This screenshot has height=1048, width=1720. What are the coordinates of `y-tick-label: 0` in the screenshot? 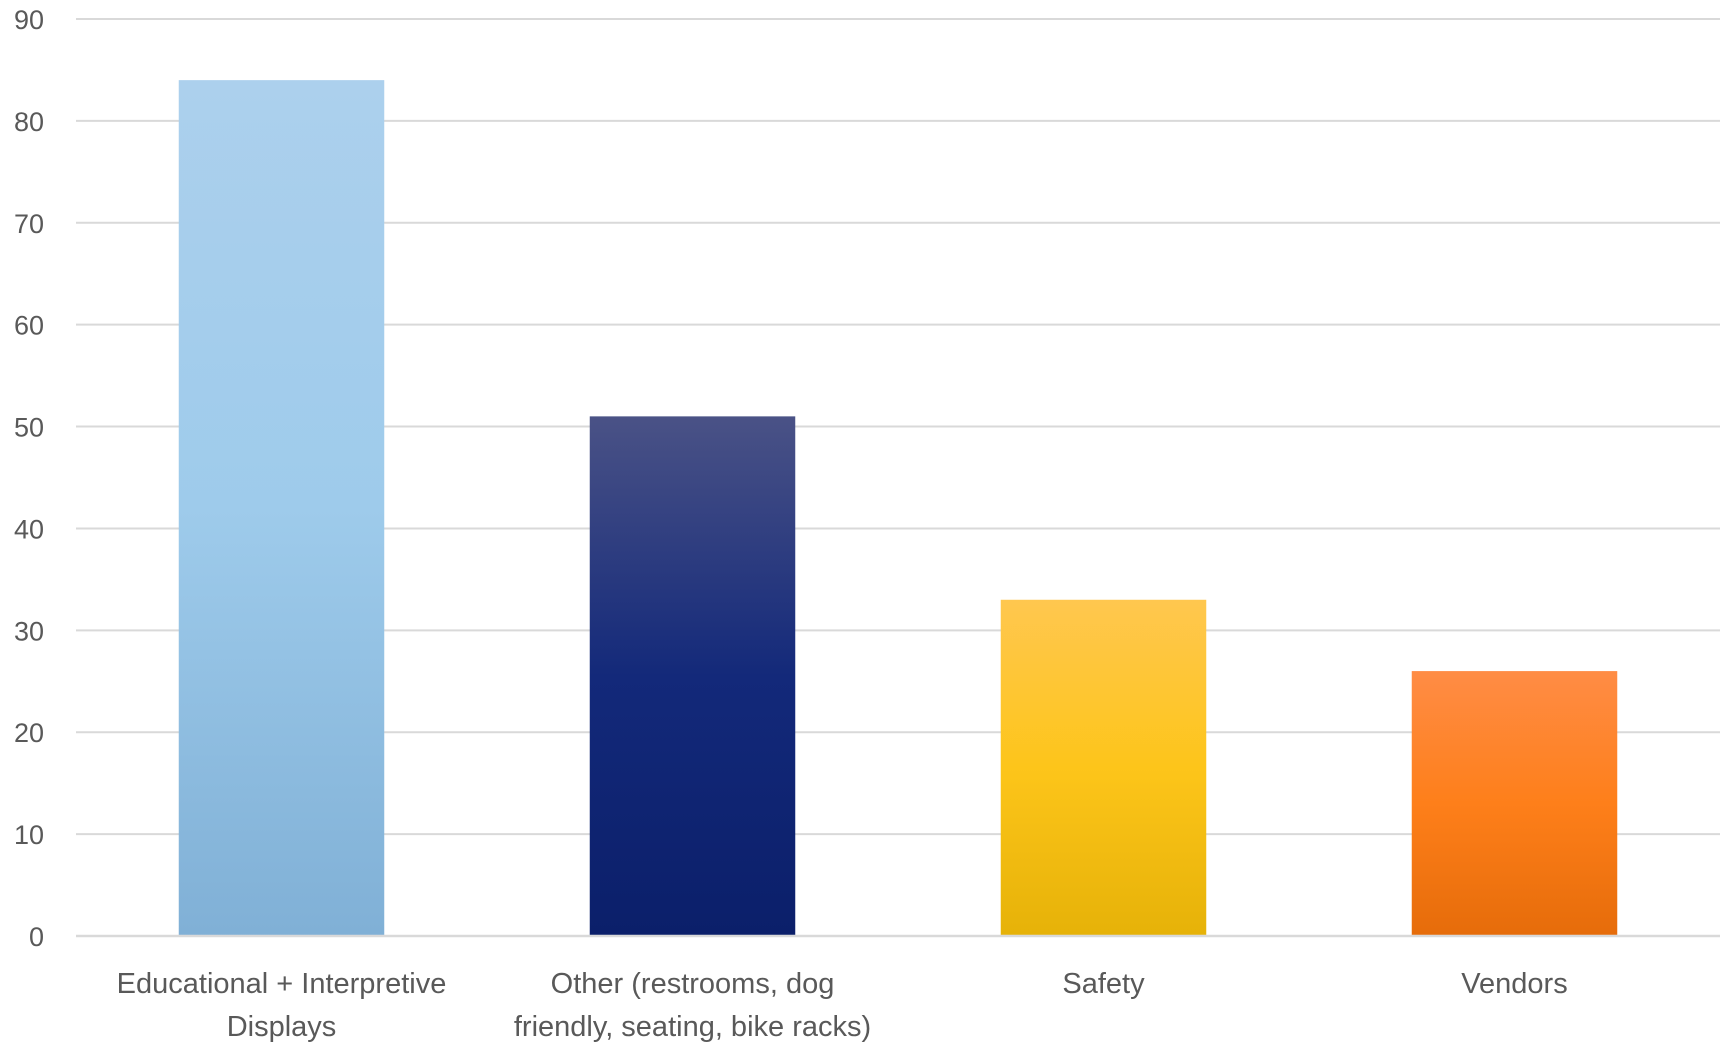 It's located at (36, 937).